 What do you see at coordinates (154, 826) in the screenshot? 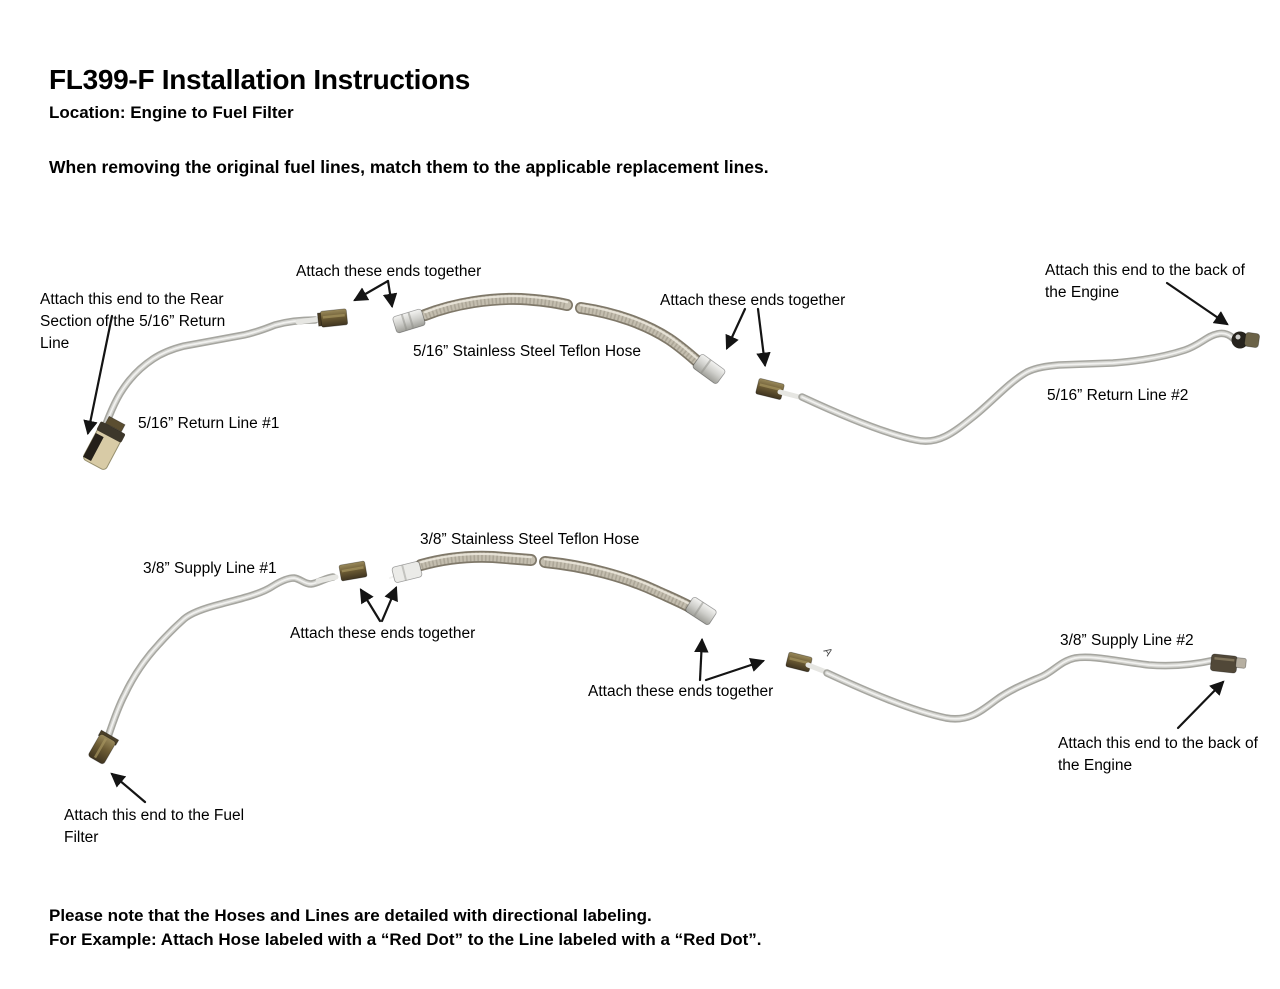
I see `label-attach-fuel-filter: Attach this end to the Fuel Filter` at bounding box center [154, 826].